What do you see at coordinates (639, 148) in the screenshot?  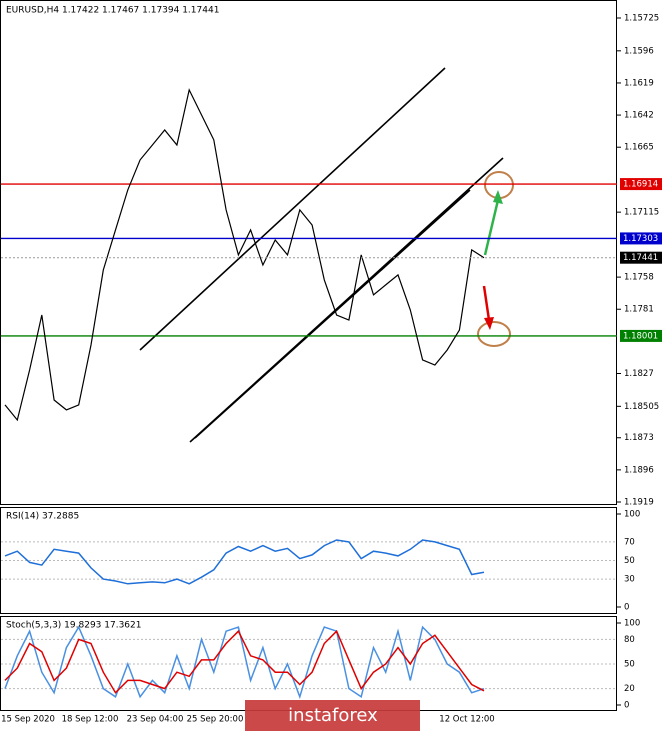 I see `y-tick-label: 1.1665` at bounding box center [639, 148].